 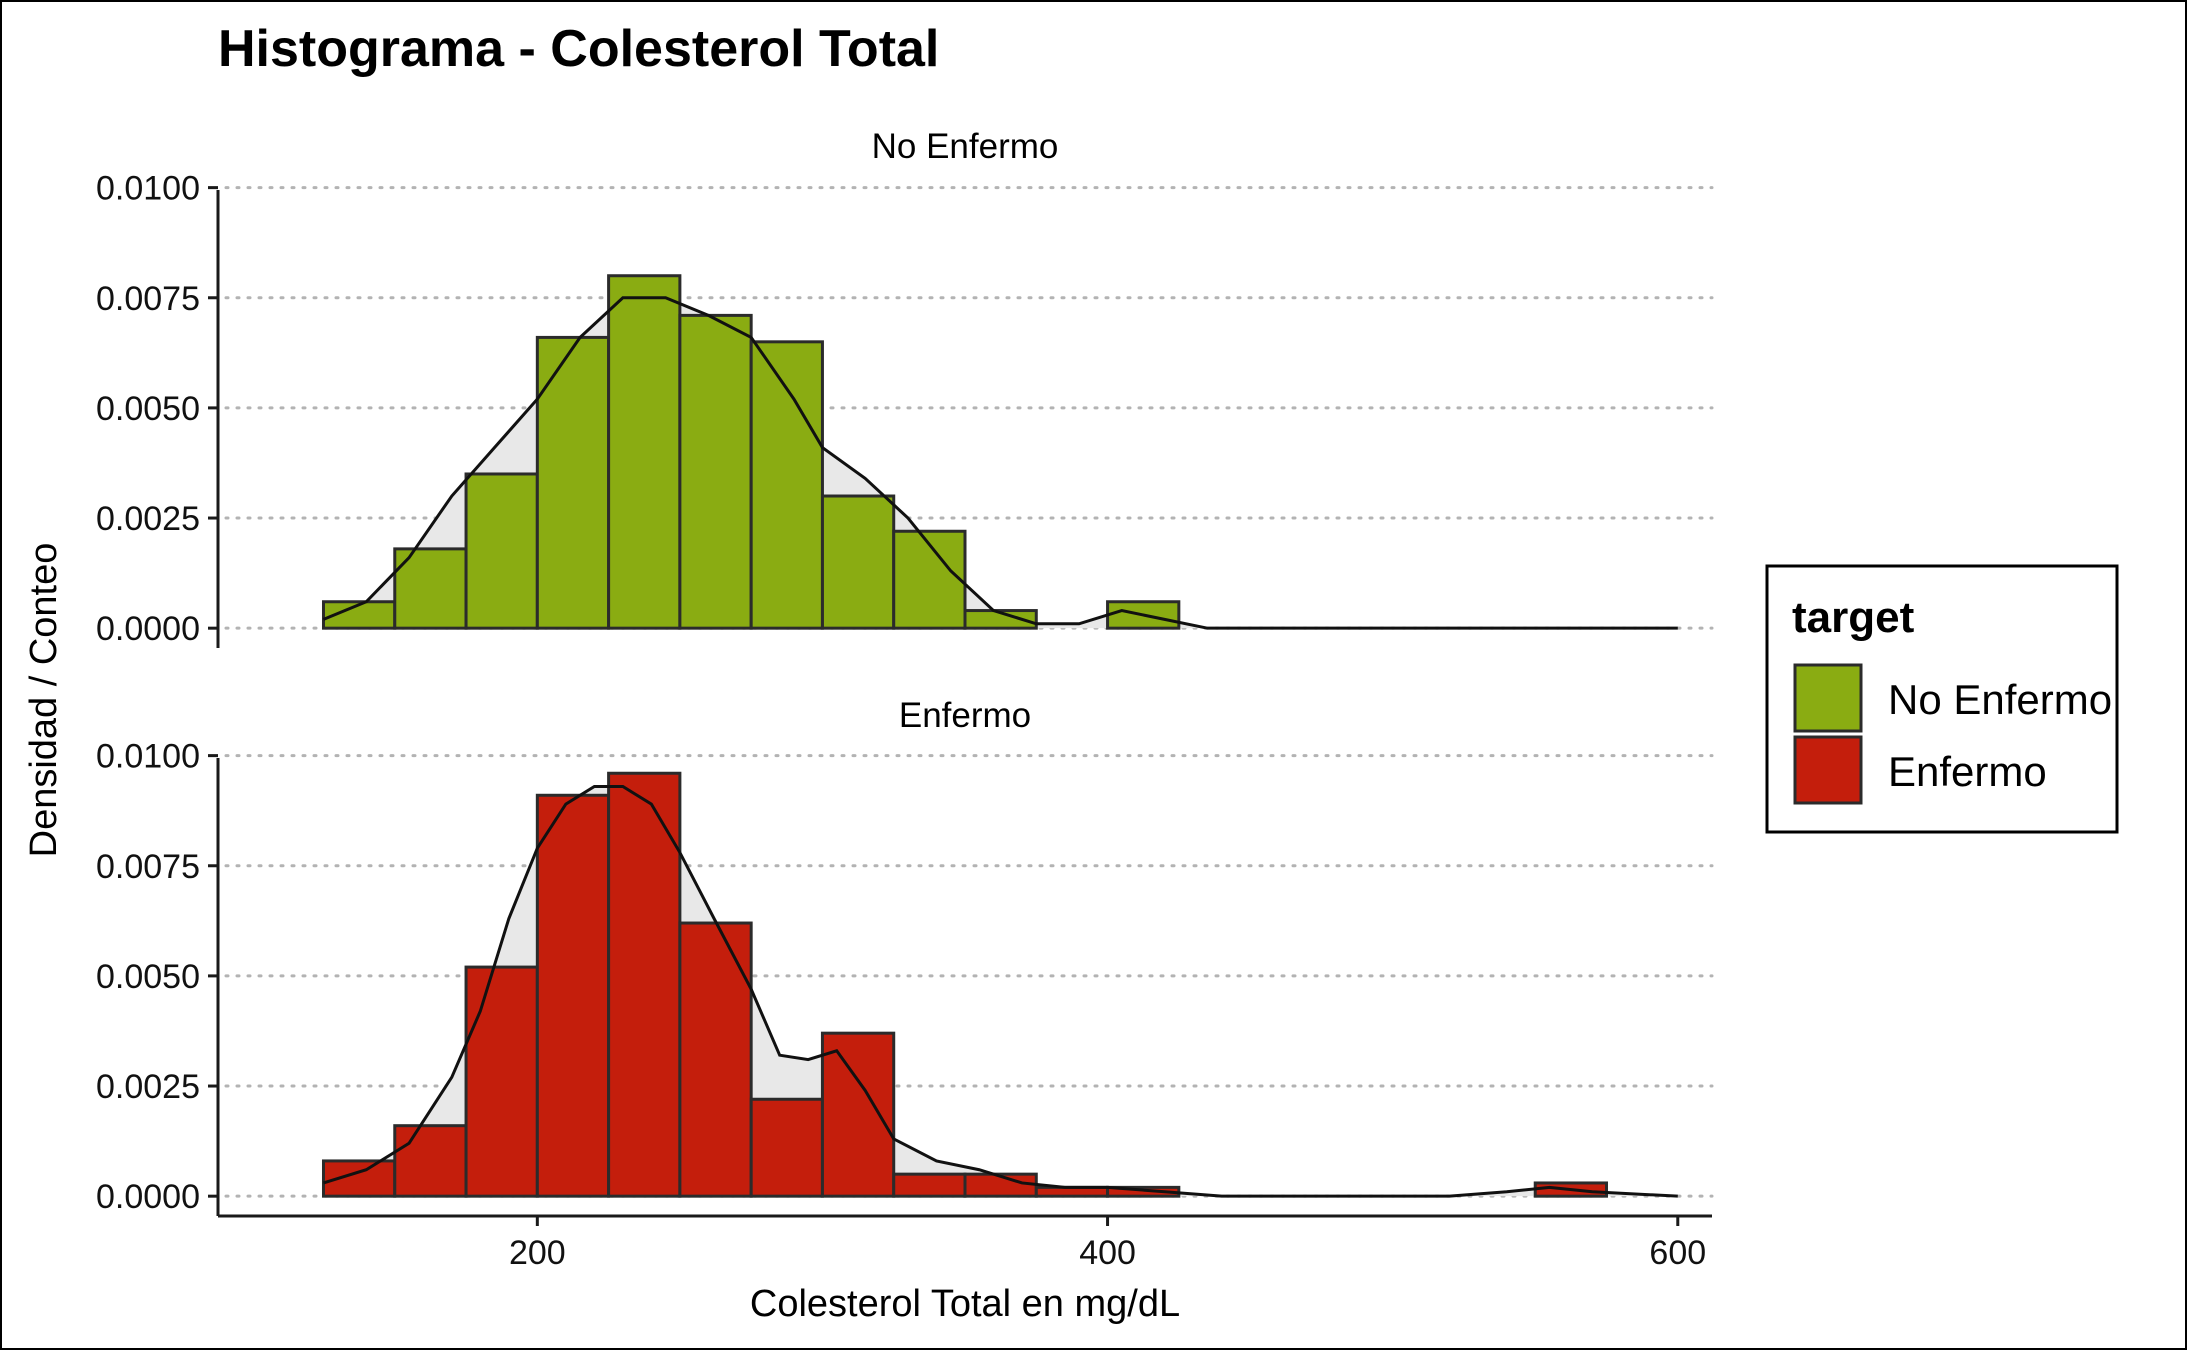 I want to click on x-tick-label: 600, so click(x=1677, y=1253).